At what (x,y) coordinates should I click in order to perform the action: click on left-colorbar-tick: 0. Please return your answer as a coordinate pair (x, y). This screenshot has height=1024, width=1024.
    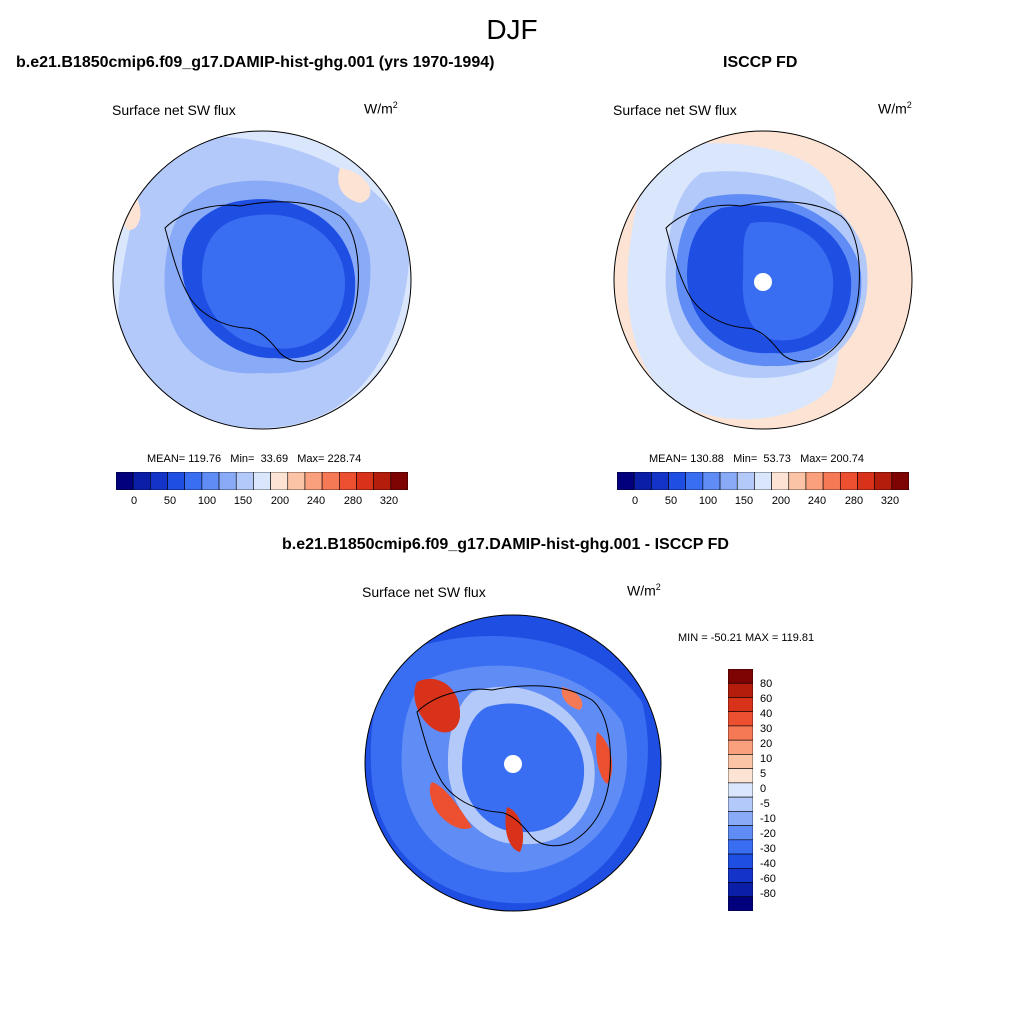
    Looking at the image, I should click on (134, 501).